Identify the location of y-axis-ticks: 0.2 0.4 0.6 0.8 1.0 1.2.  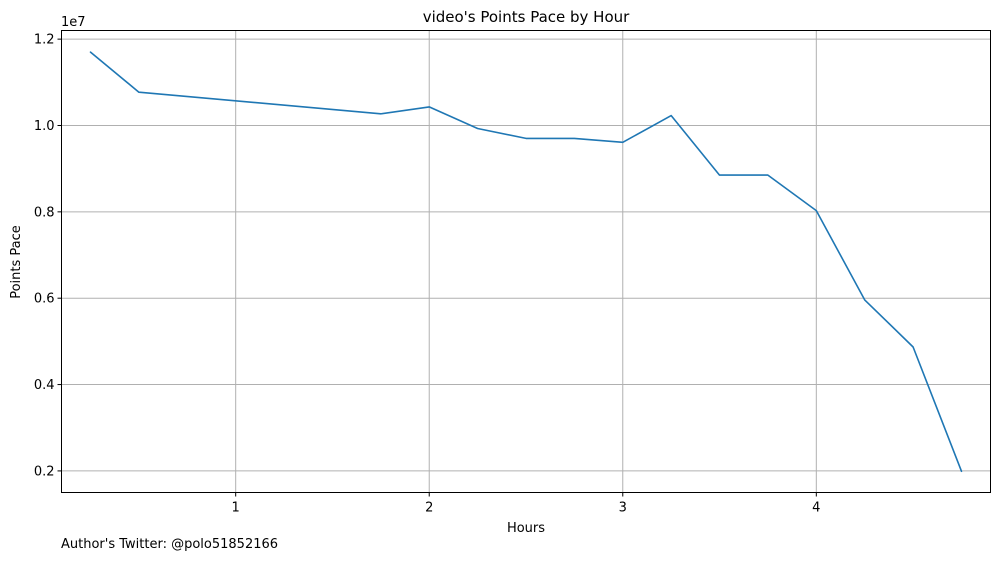
(48, 256).